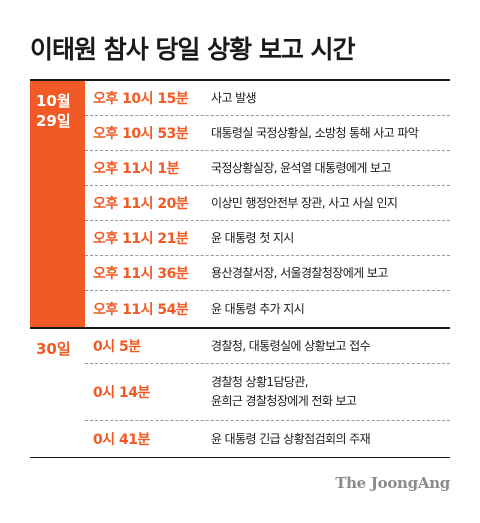 Image resolution: width=480 pixels, height=523 pixels. I want to click on timeline-row: 오후 11시 20분 이상민 행정안전부 장관, 사고 사실 인지, so click(267, 203).